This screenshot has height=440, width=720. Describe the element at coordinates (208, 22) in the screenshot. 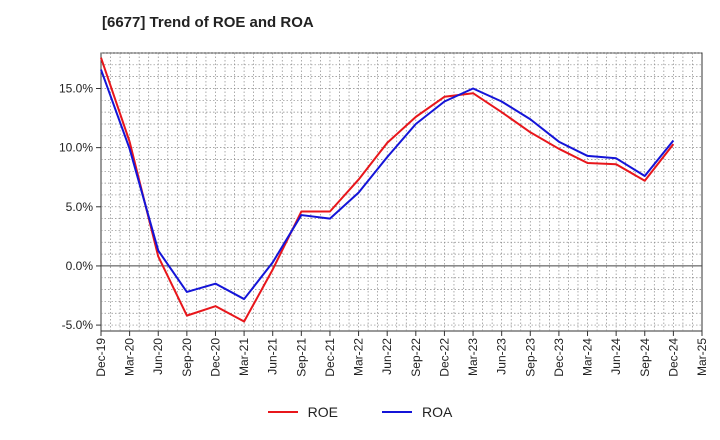

I see `chart-title: [6677] Trend of ROE and ROA` at that location.